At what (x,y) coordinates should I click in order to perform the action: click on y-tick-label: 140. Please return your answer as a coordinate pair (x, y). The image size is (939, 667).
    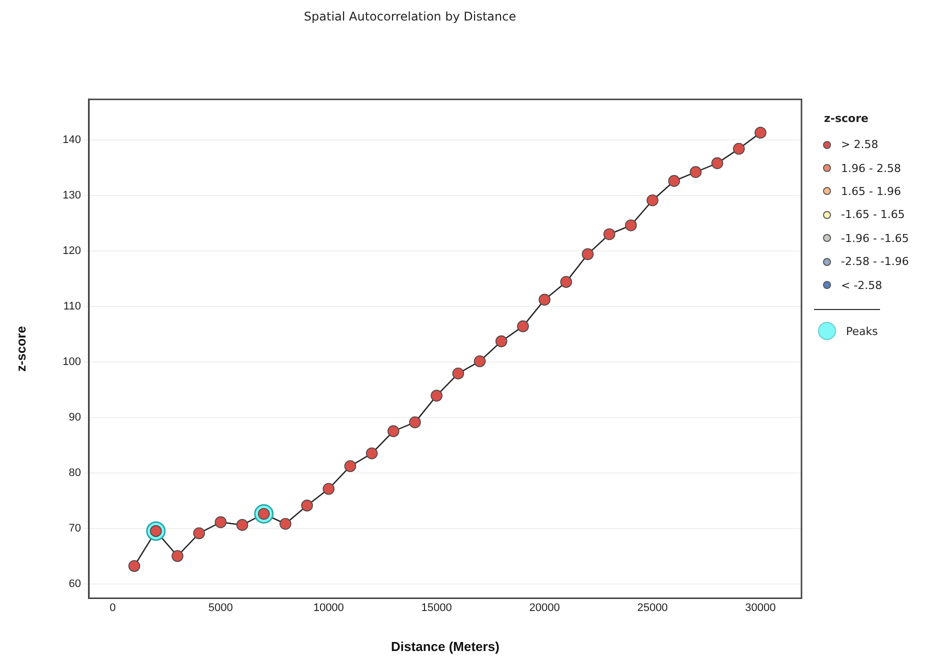
    Looking at the image, I should click on (71, 140).